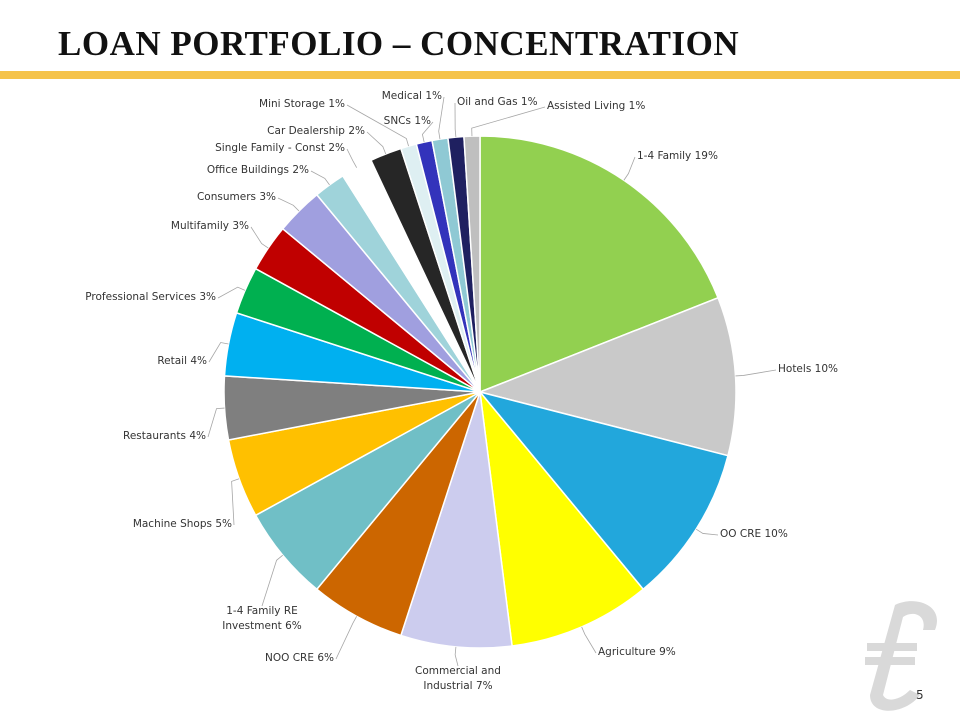 This screenshot has width=960, height=720. I want to click on data-label: Assisted Living 1%, so click(596, 106).